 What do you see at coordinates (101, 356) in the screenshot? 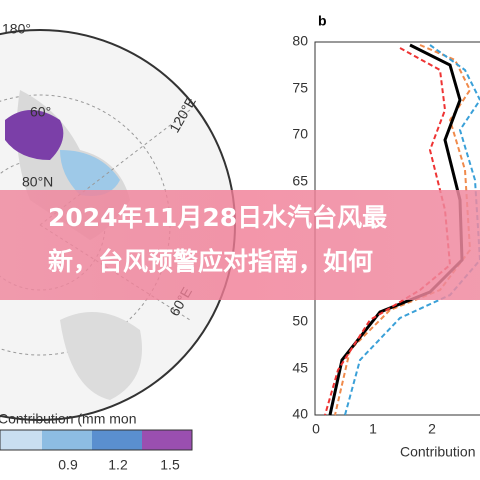
I see `land` at bounding box center [101, 356].